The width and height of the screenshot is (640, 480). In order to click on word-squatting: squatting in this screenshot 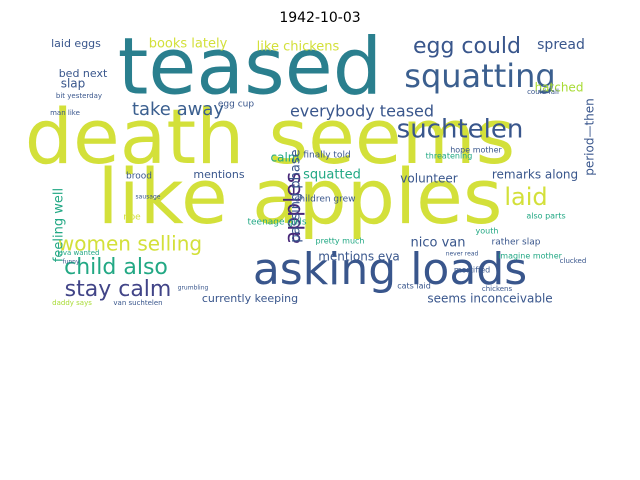, I will do `click(479, 76)`.